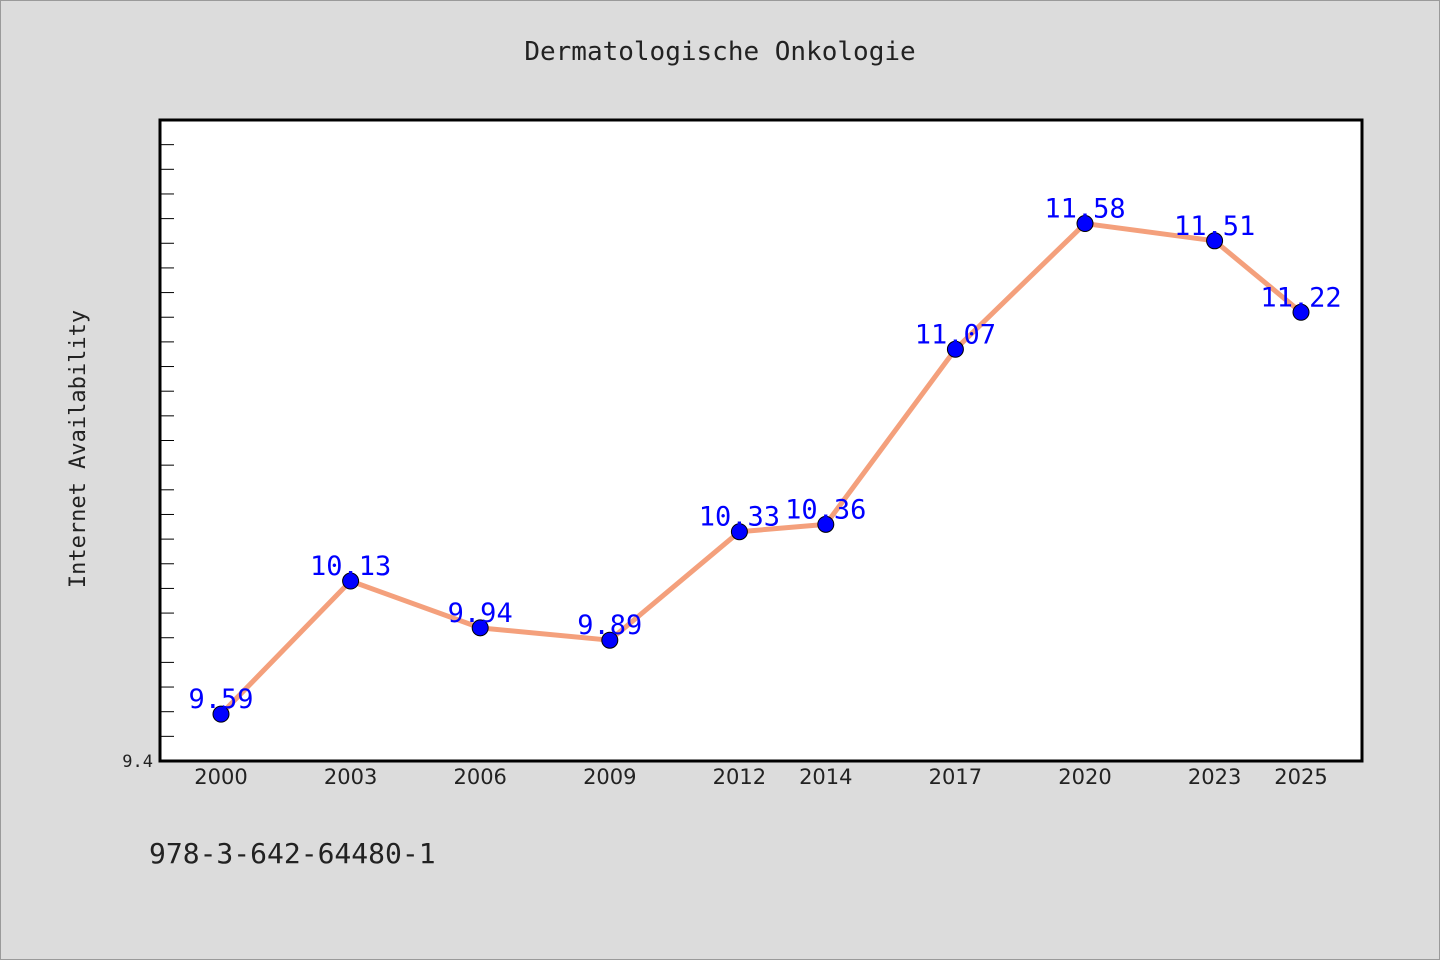 This screenshot has height=960, width=1440. What do you see at coordinates (1084, 209) in the screenshot?
I see `data-label: 11.58` at bounding box center [1084, 209].